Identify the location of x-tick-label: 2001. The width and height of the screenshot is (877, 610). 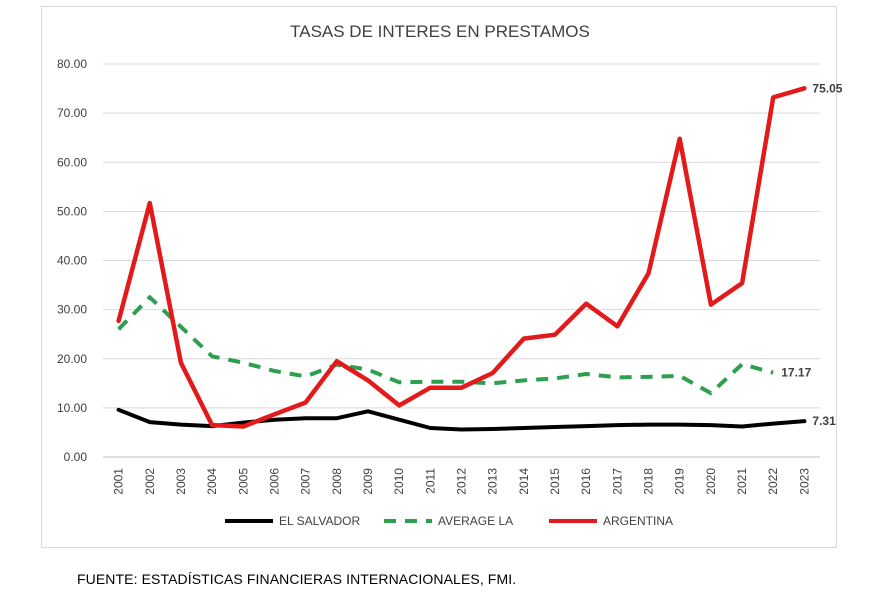
(119, 481).